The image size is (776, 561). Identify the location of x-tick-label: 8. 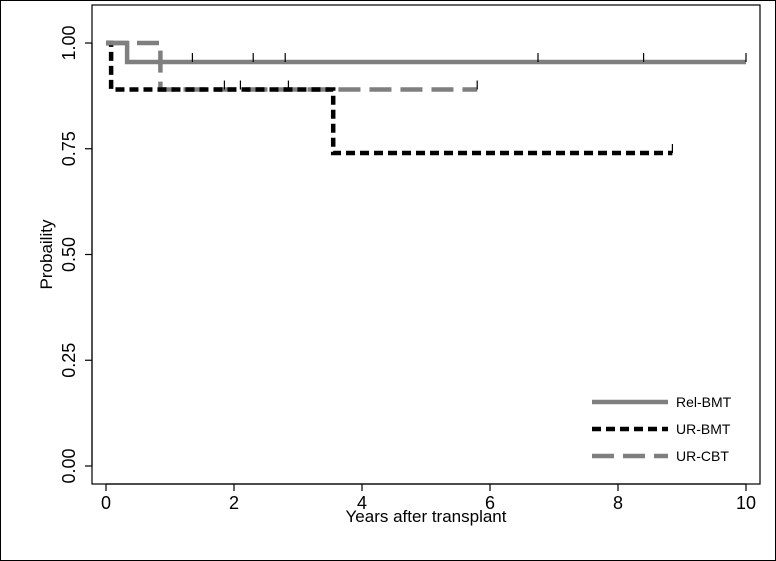
(618, 503).